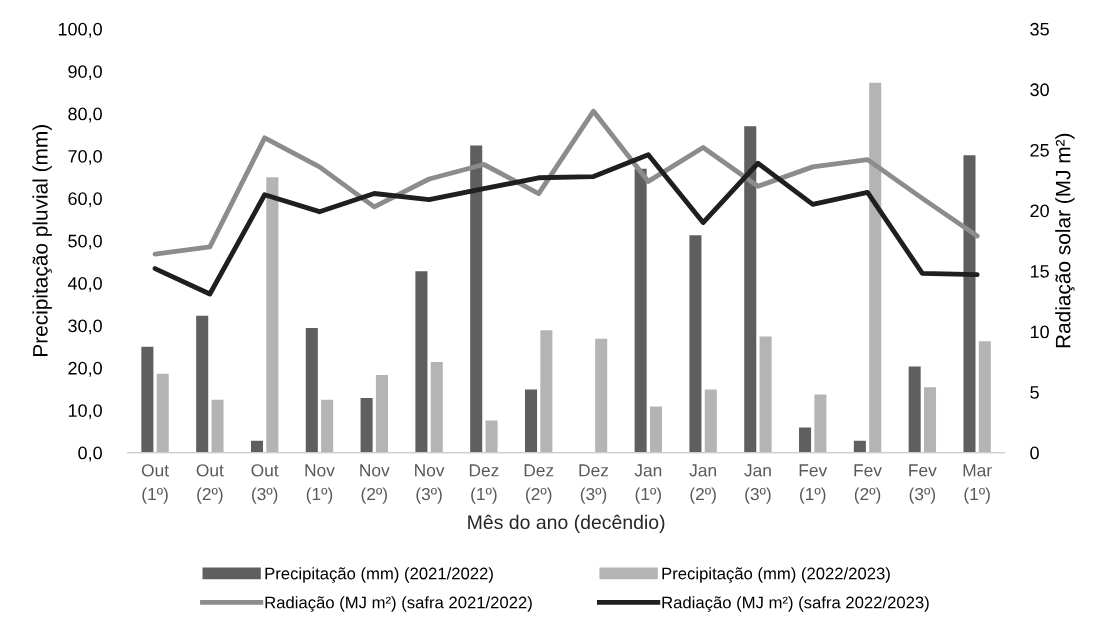 This screenshot has height=642, width=1110. Describe the element at coordinates (90, 454) in the screenshot. I see `y-tick-label: 0,0` at that location.